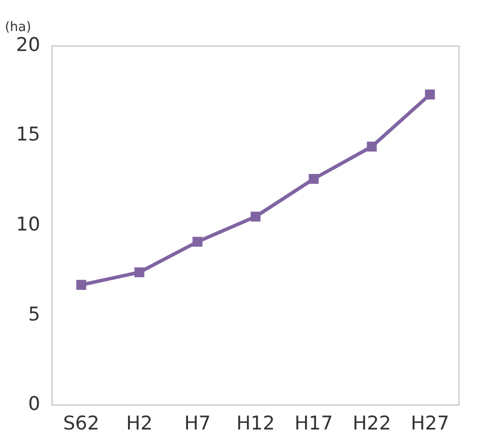 The image size is (477, 446). I want to click on y-tick-label: 15, so click(28, 135).